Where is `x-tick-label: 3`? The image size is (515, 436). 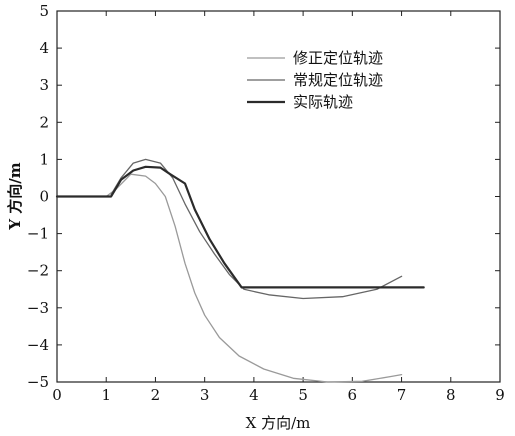
x-tick-label: 3 is located at coordinates (205, 395).